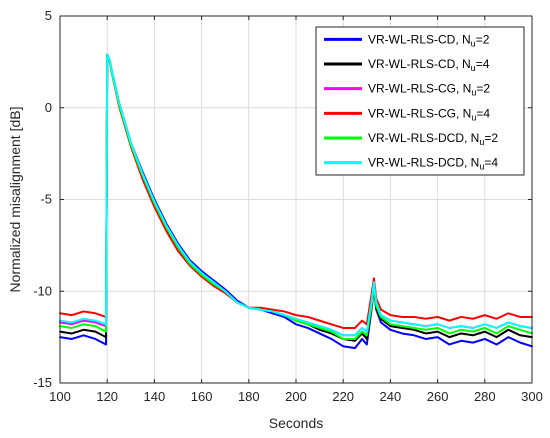 This screenshot has width=550, height=438. I want to click on legend-entry: VR-WL-RLS-CD, Nu=4, so click(429, 65).